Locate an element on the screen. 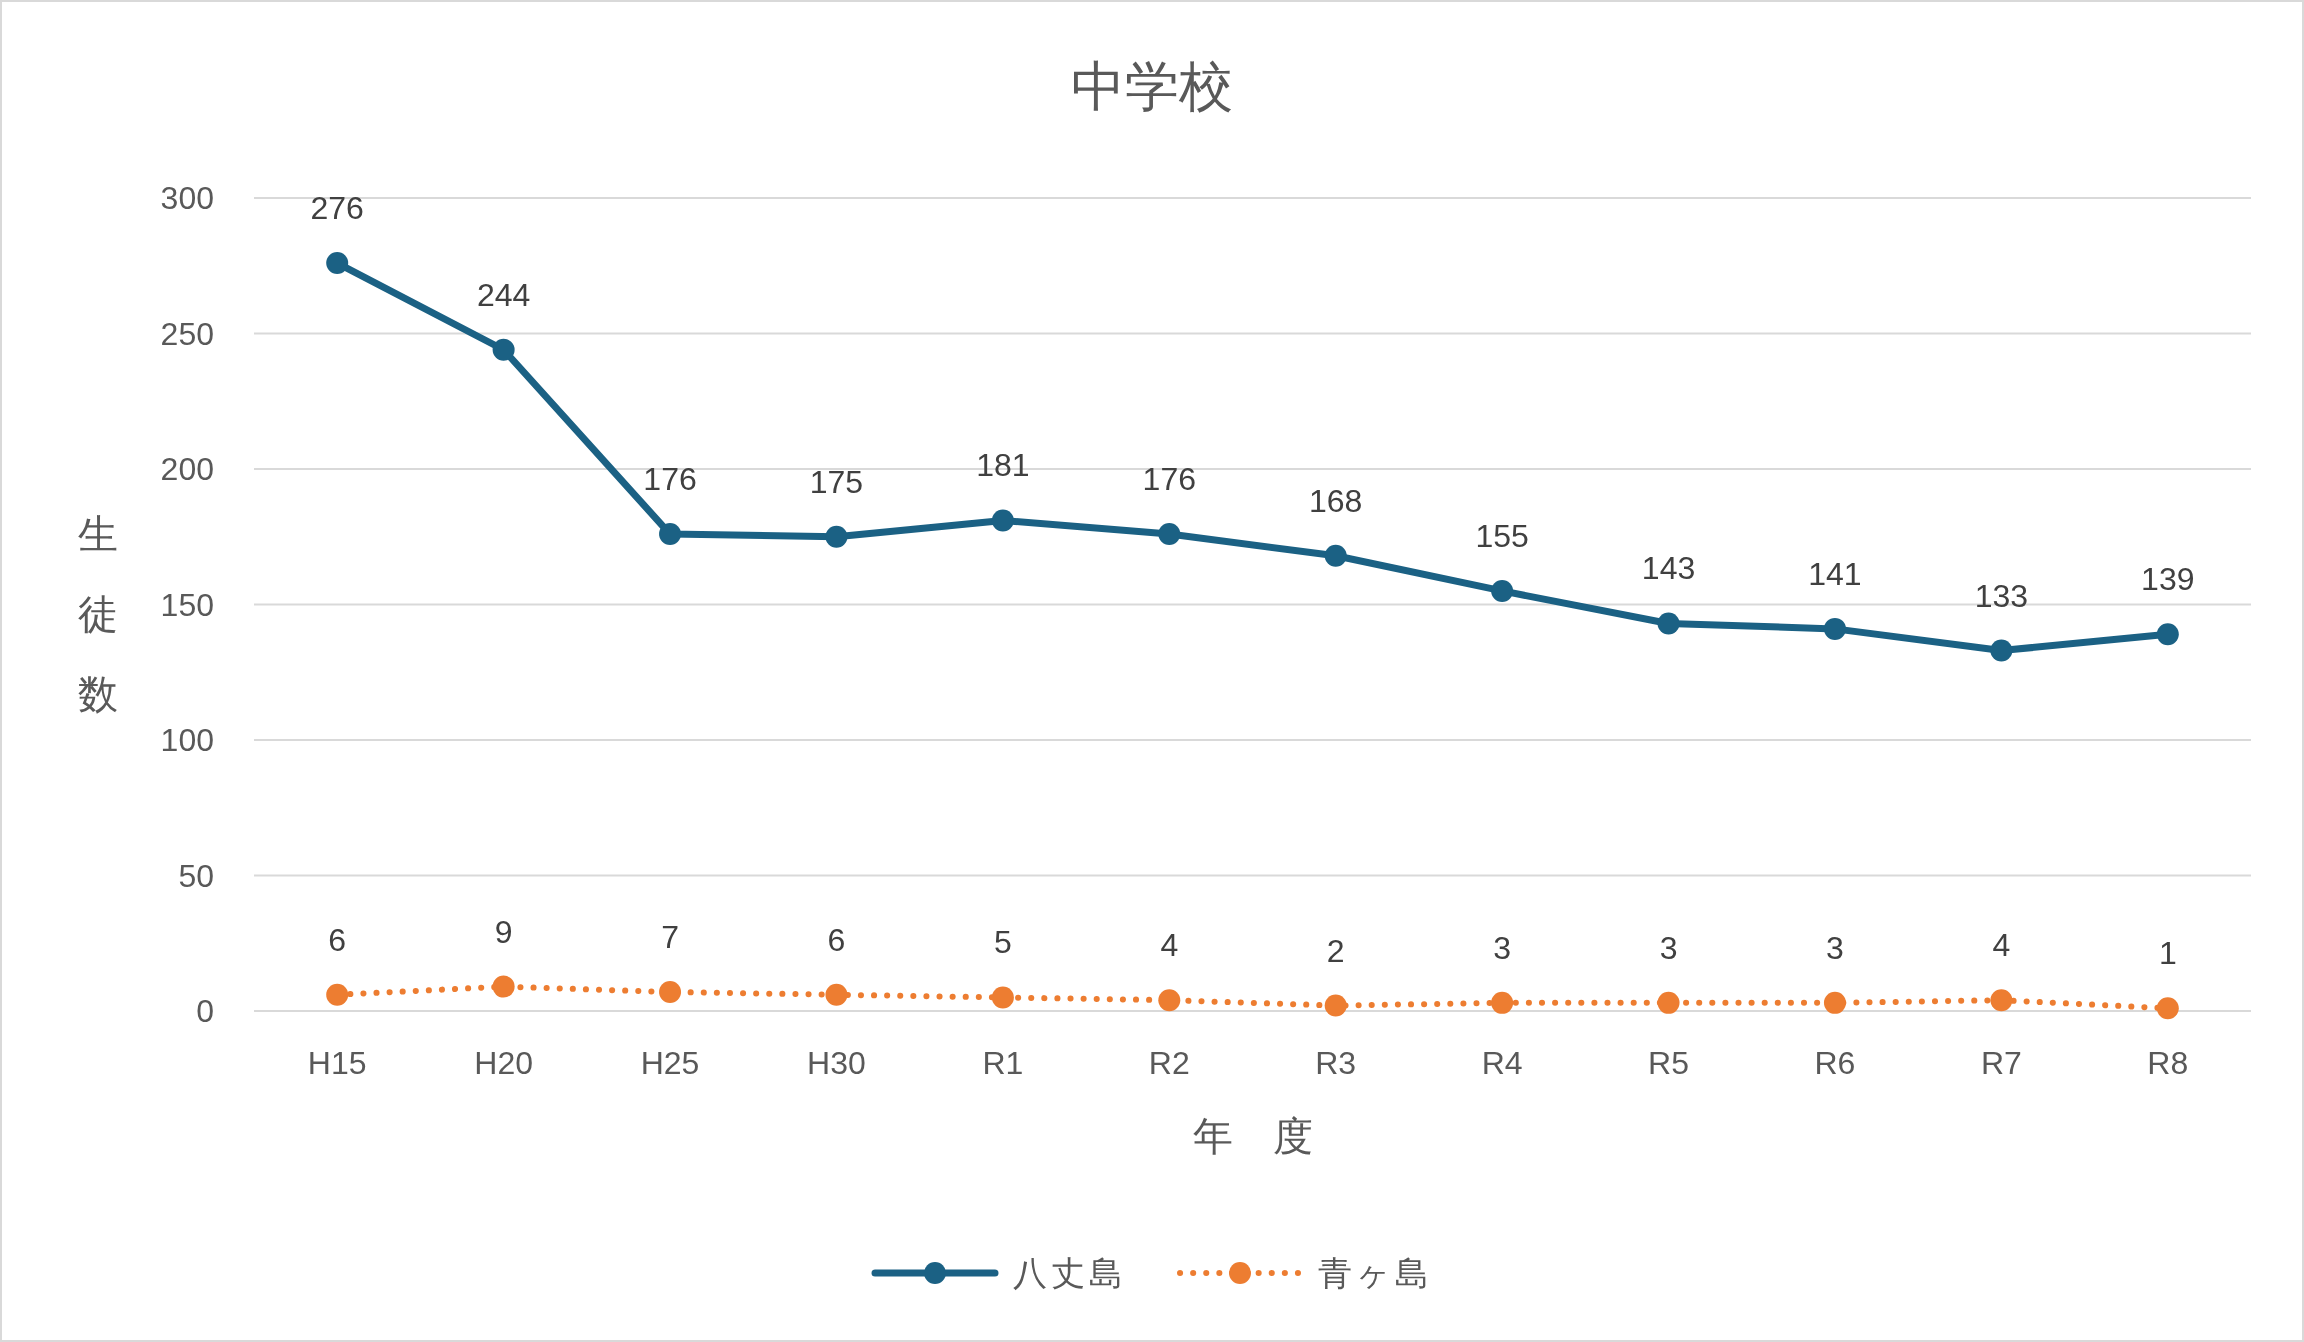  y-tick-label: 50 is located at coordinates (196, 875).